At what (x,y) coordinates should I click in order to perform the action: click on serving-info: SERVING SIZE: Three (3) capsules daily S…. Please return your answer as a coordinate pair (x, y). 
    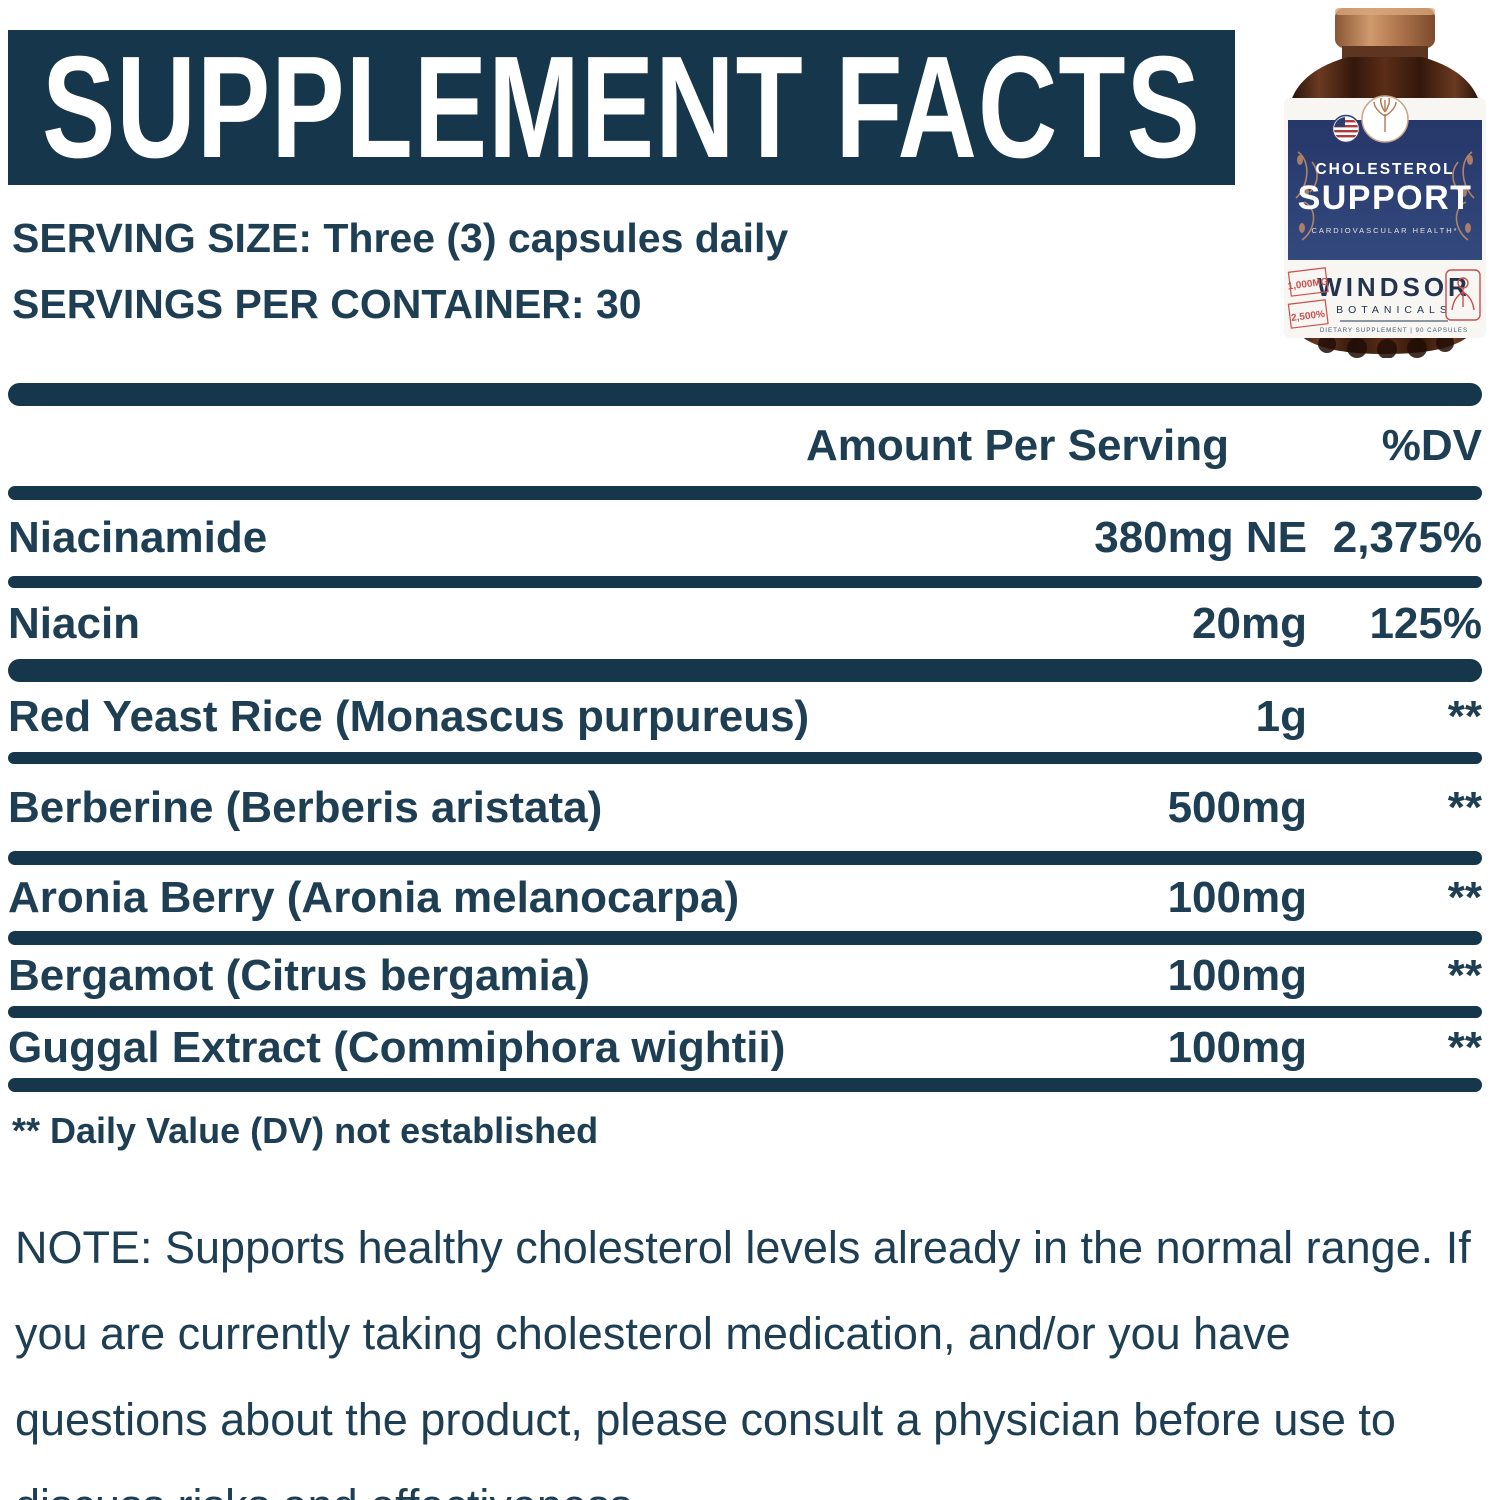
    Looking at the image, I should click on (632, 271).